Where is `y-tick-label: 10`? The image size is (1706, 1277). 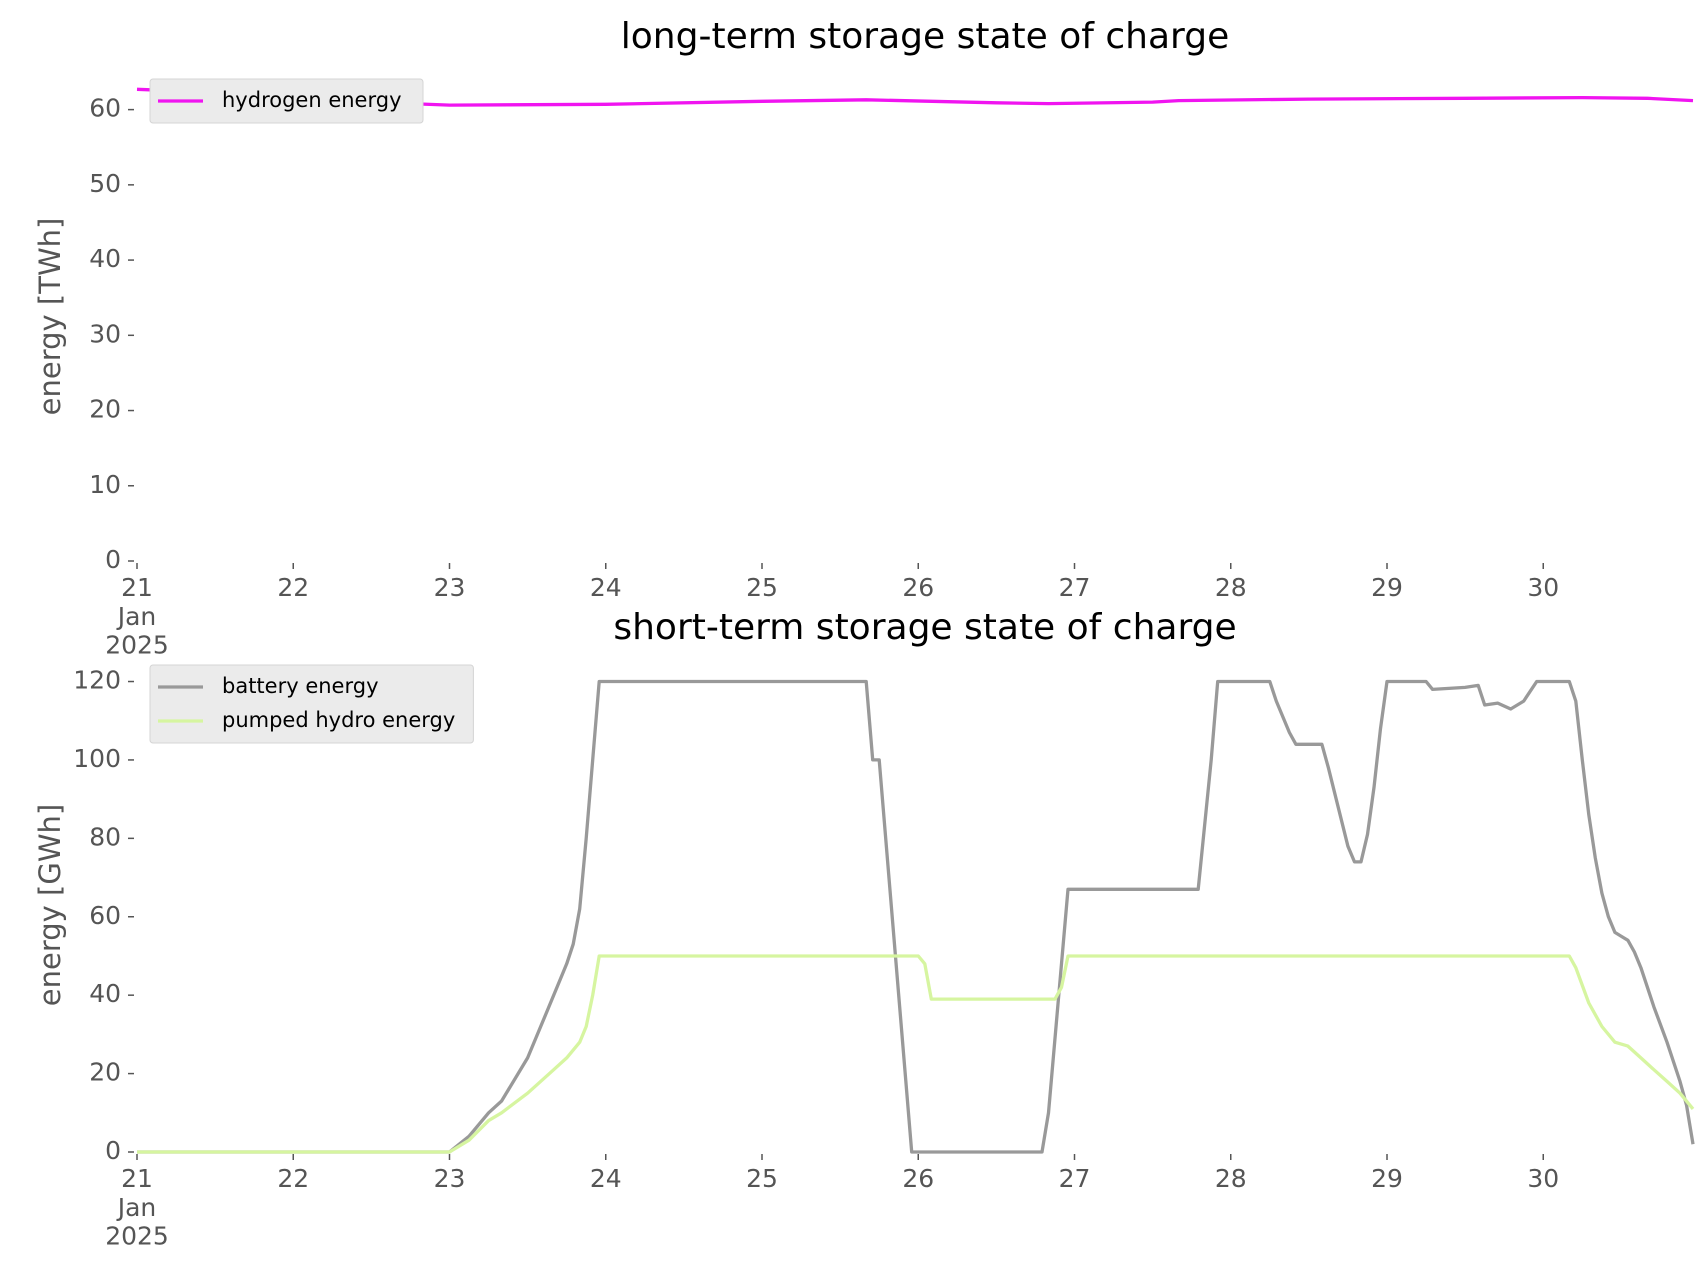
y-tick-label: 10 is located at coordinates (105, 484).